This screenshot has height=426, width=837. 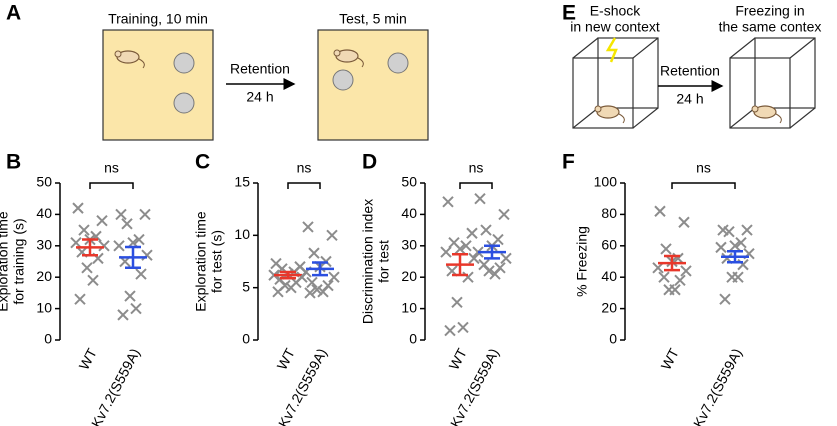 What do you see at coordinates (369, 162) in the screenshot?
I see `panel-label: D` at bounding box center [369, 162].